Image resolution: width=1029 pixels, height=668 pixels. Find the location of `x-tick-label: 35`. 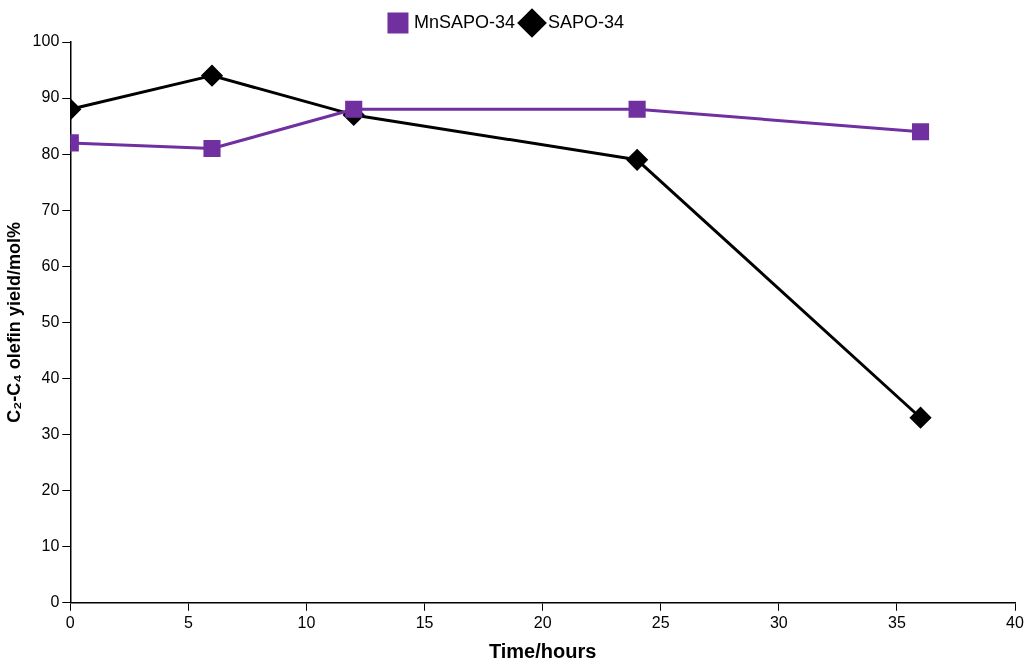

x-tick-label: 35 is located at coordinates (897, 622).